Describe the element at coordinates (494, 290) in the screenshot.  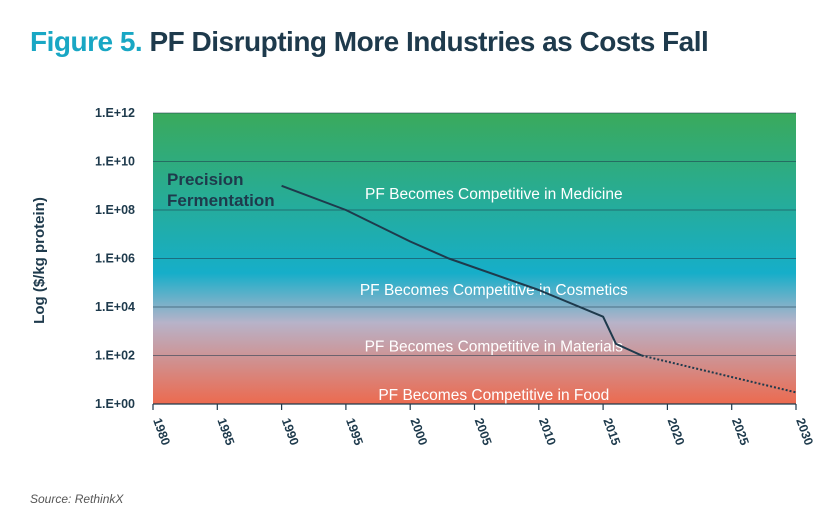
I see `band-label: PF Becomes Competitive in Cosmetics` at that location.